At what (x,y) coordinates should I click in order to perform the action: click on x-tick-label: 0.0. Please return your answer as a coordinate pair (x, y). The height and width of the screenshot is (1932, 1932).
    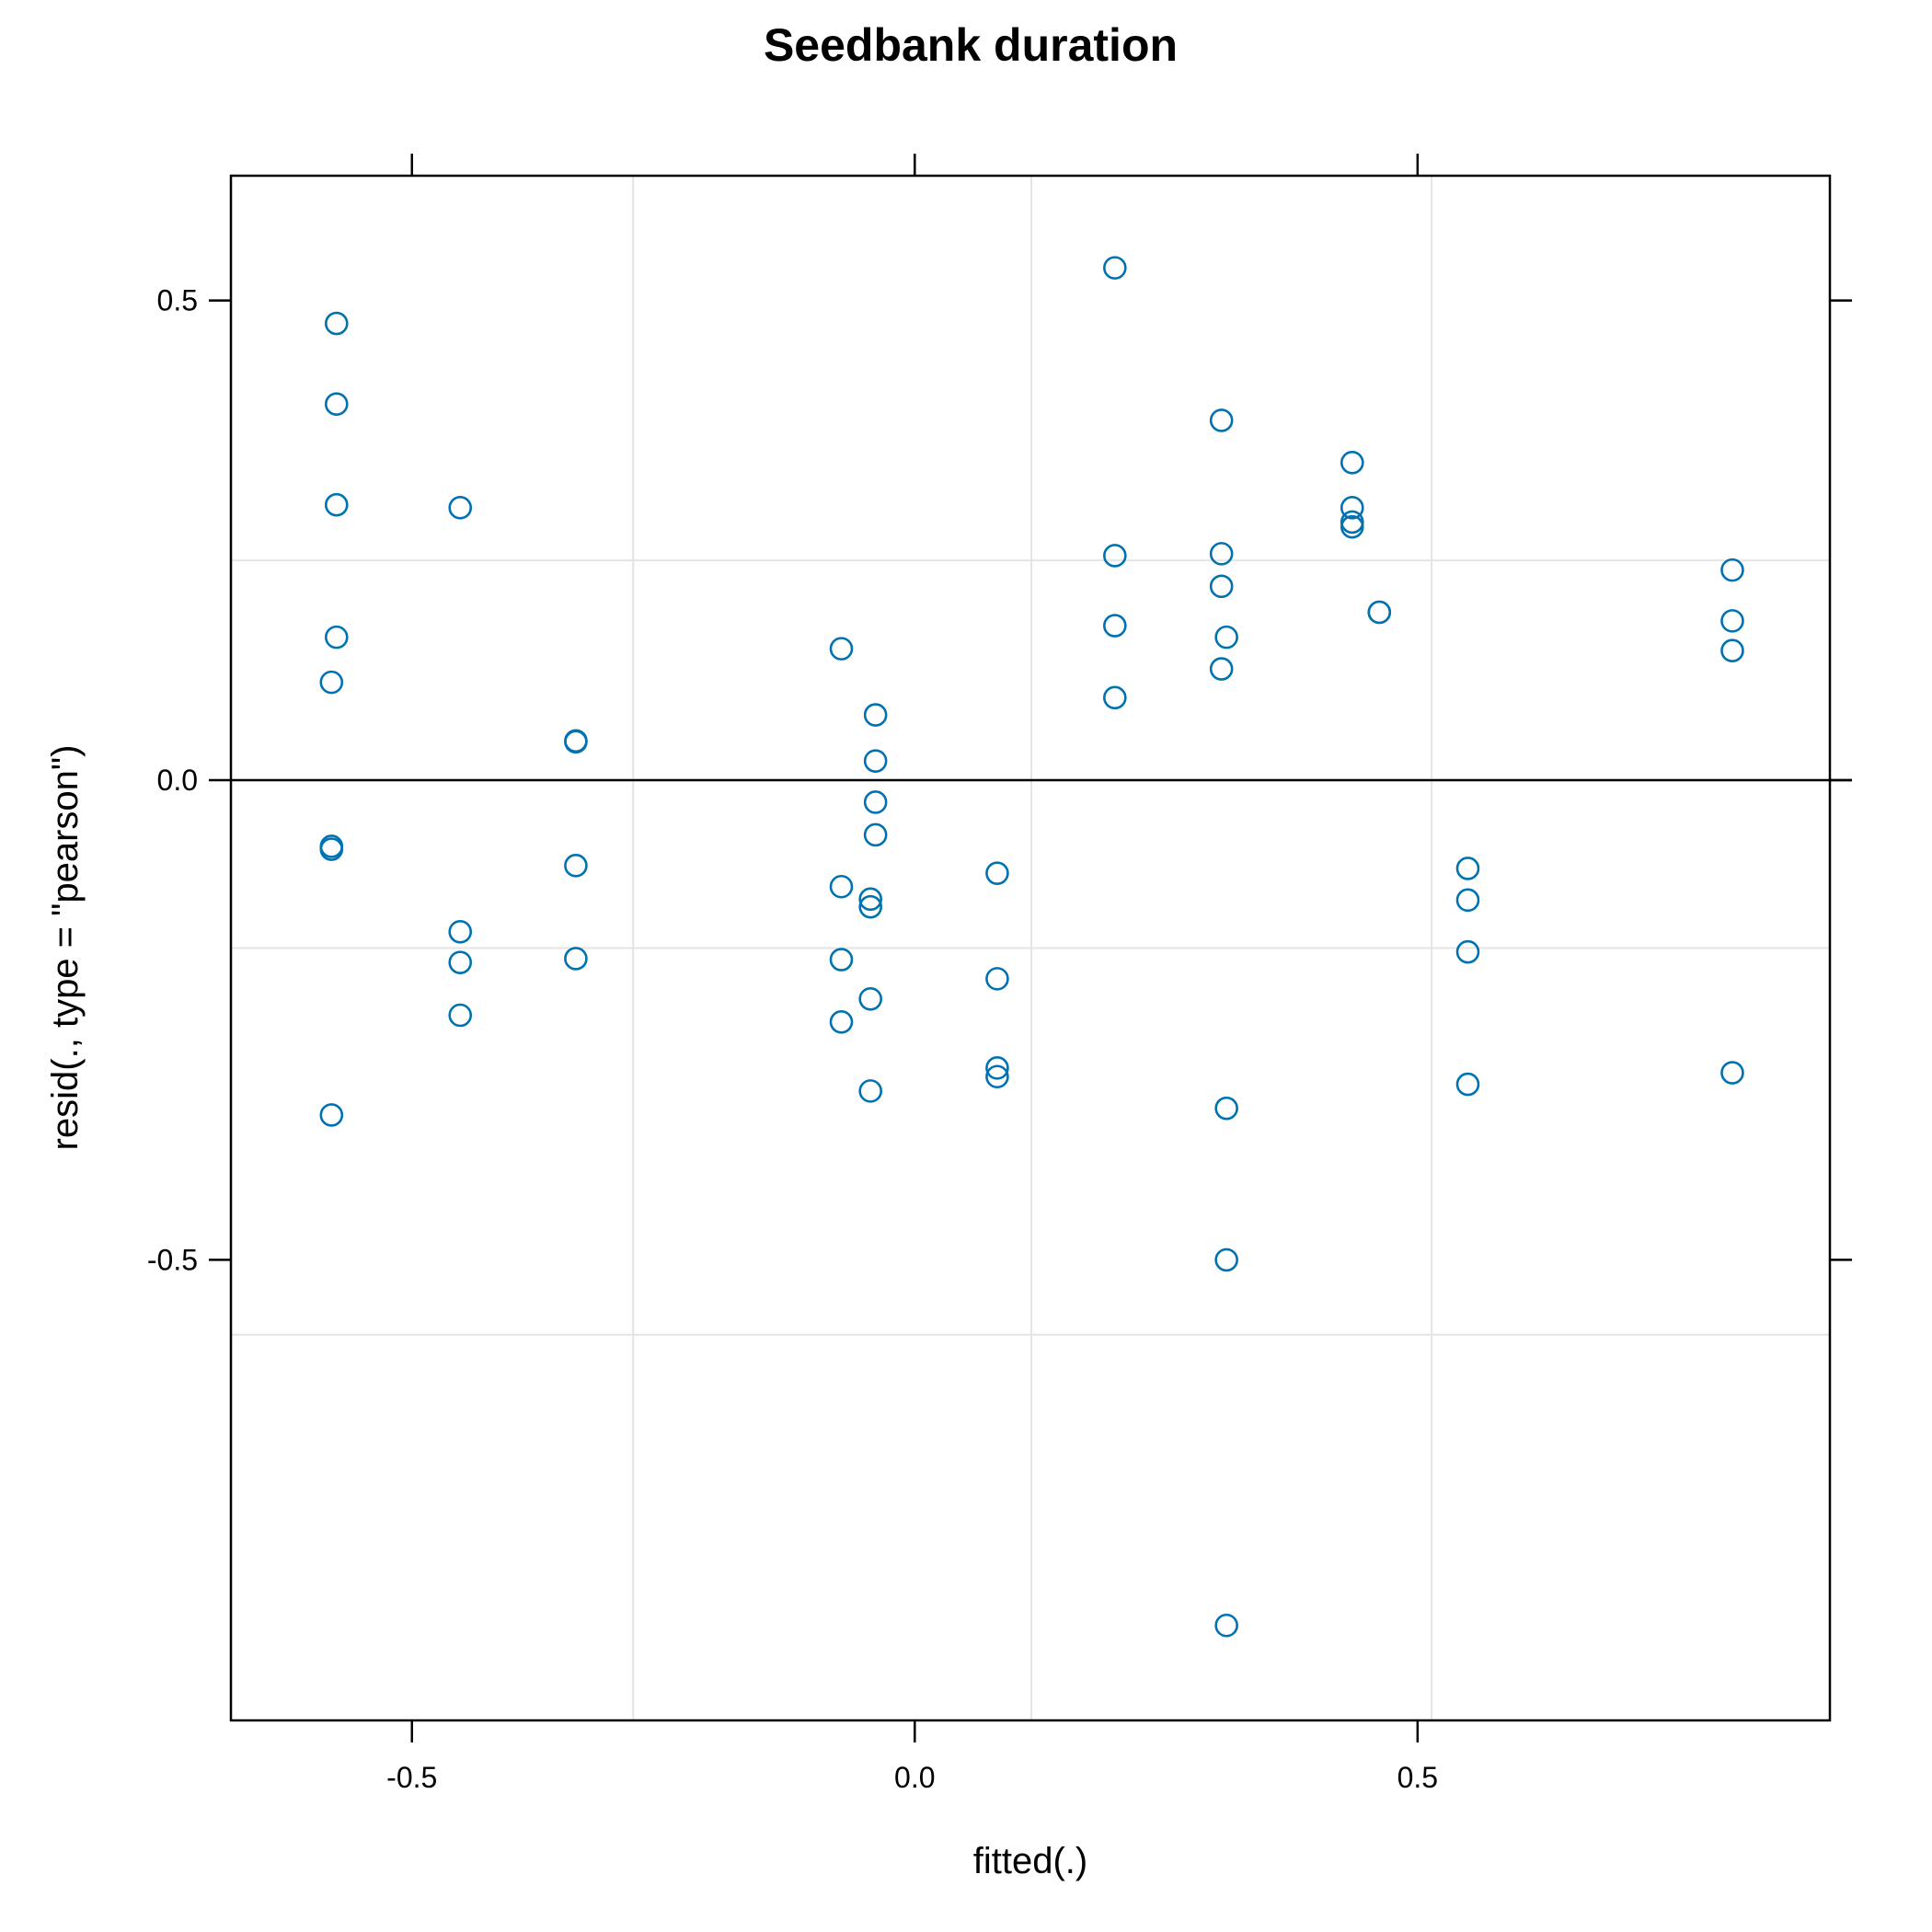
    Looking at the image, I should click on (914, 1777).